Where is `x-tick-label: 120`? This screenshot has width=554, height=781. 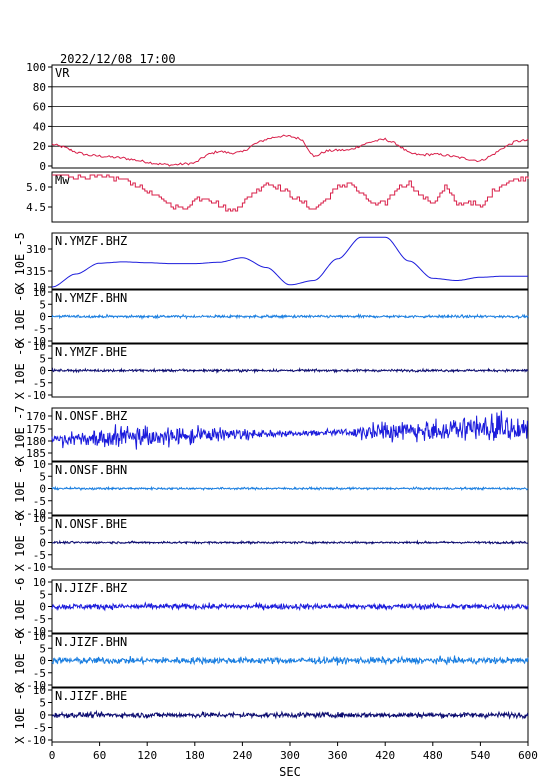
x-tick-label: 120 is located at coordinates (147, 755).